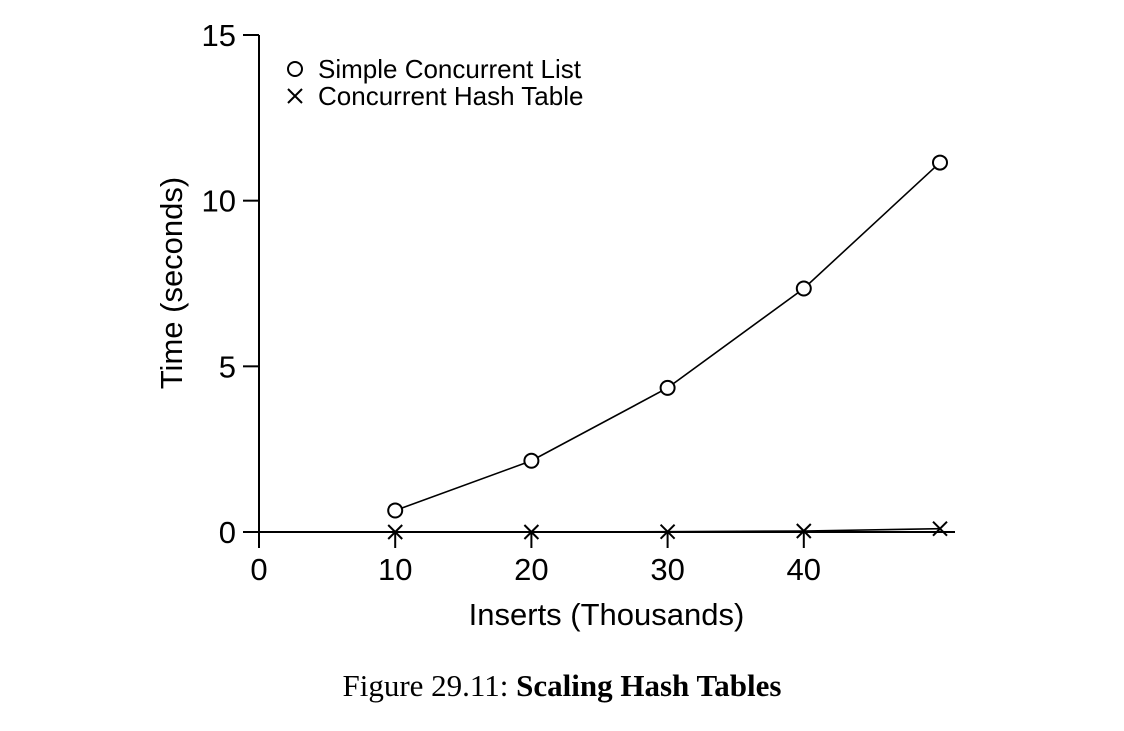  I want to click on y-axis-title: Time (seconds), so click(171, 283).